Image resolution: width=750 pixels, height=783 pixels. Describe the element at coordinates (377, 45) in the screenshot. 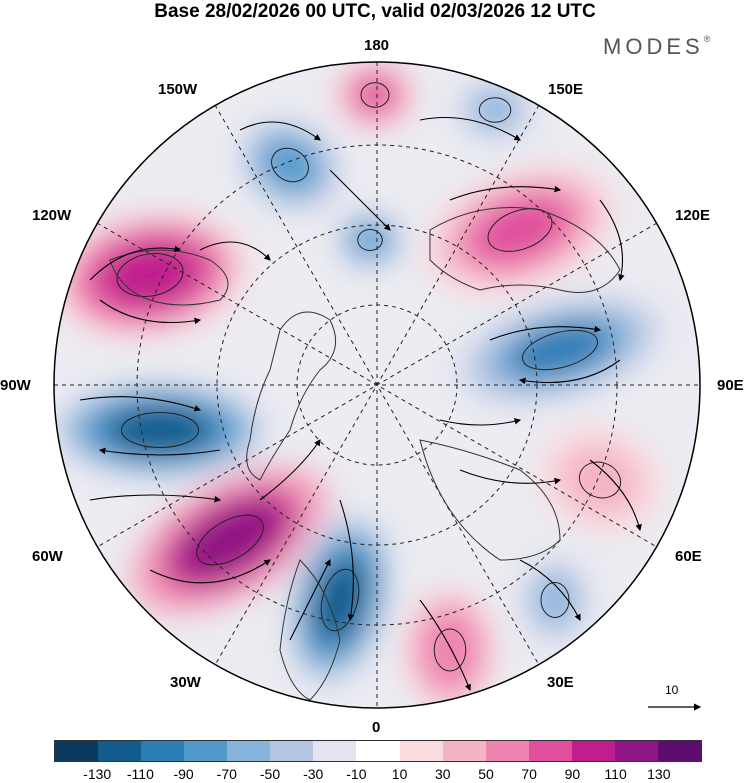

I see `longitude-label-180: 180` at that location.